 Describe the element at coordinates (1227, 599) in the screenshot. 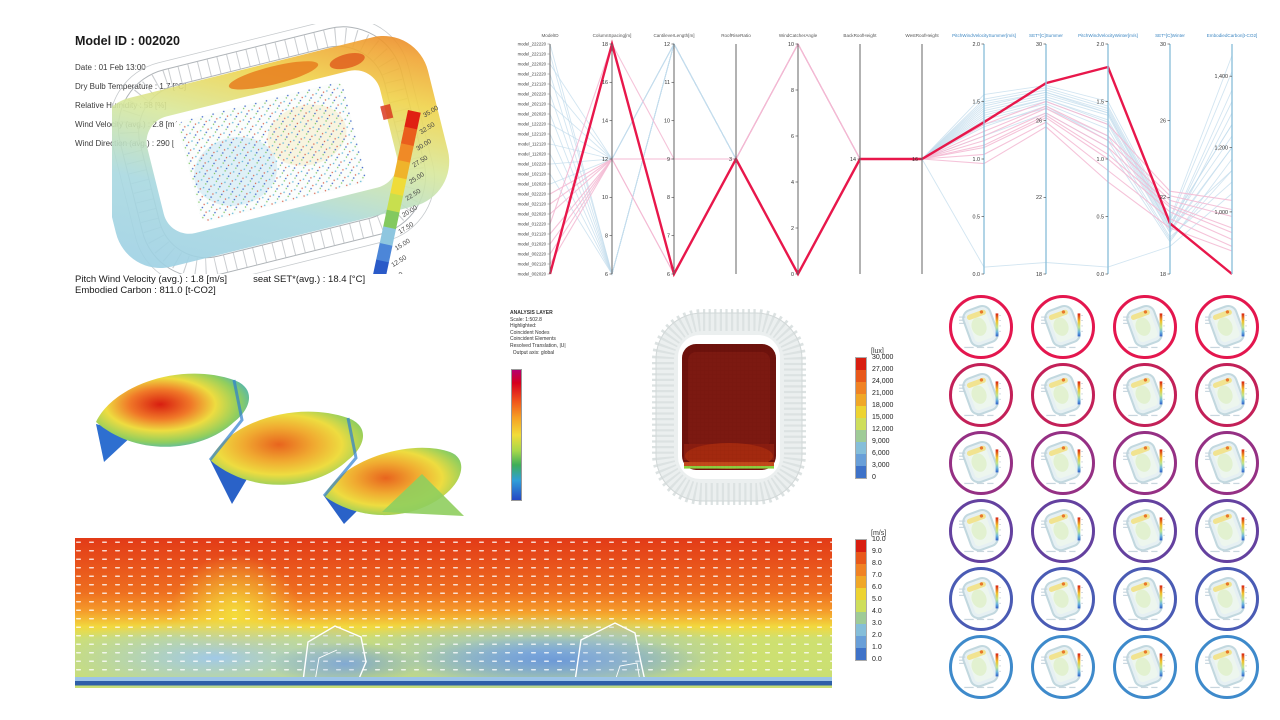

I see `design-option-thumbnail-r5c4` at that location.